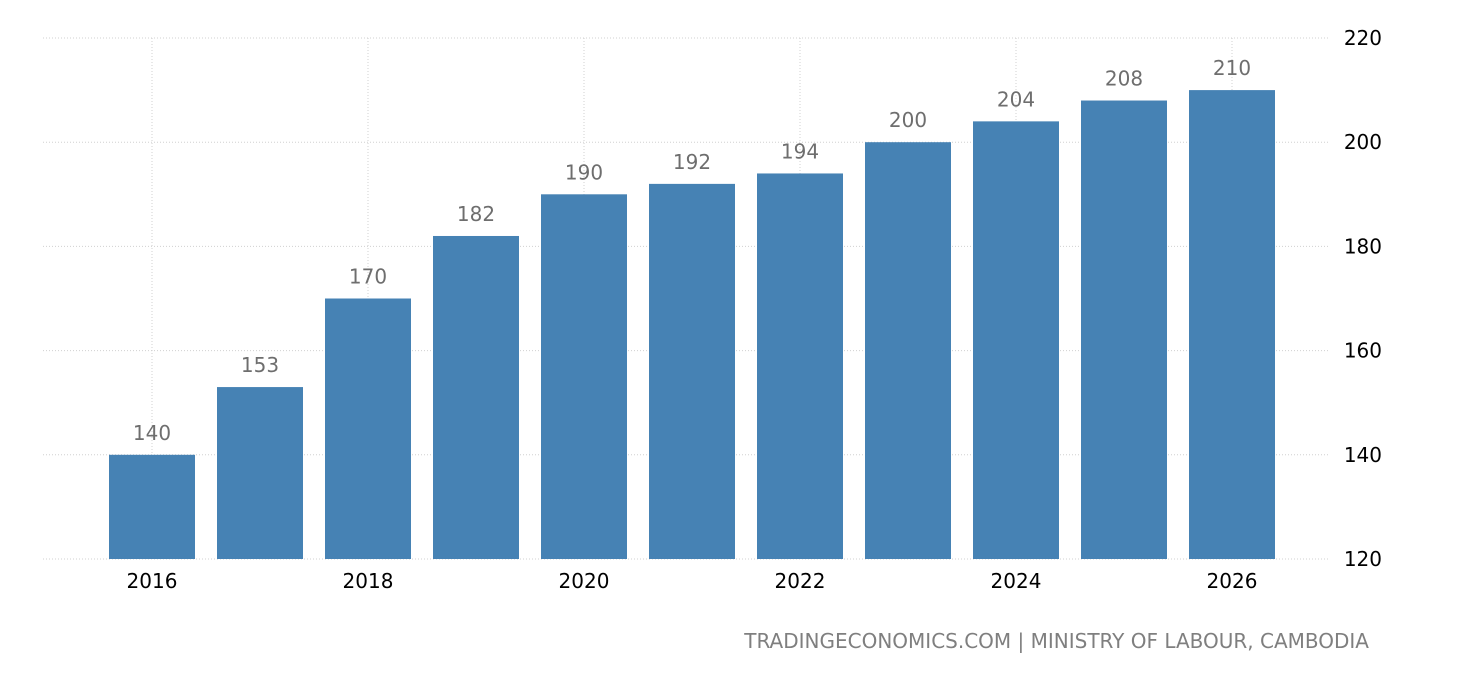  Describe the element at coordinates (1363, 455) in the screenshot. I see `y-tick-label: 140` at that location.